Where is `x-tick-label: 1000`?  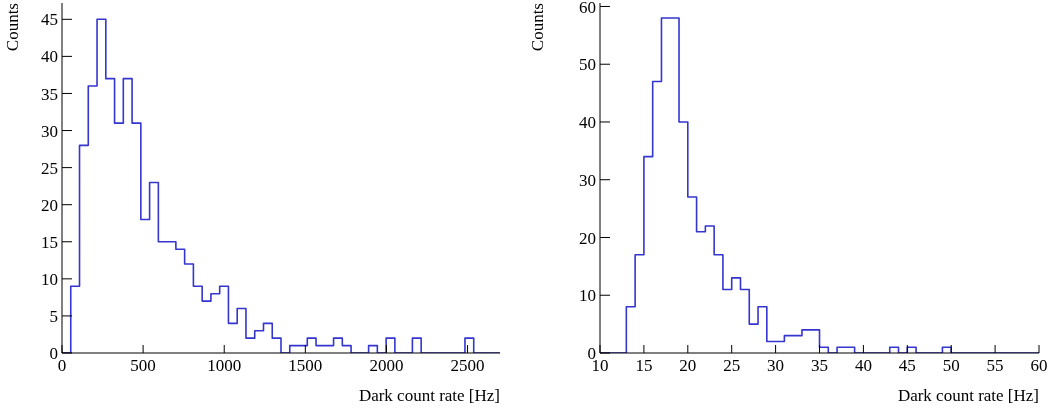 x-tick-label: 1000 is located at coordinates (224, 366).